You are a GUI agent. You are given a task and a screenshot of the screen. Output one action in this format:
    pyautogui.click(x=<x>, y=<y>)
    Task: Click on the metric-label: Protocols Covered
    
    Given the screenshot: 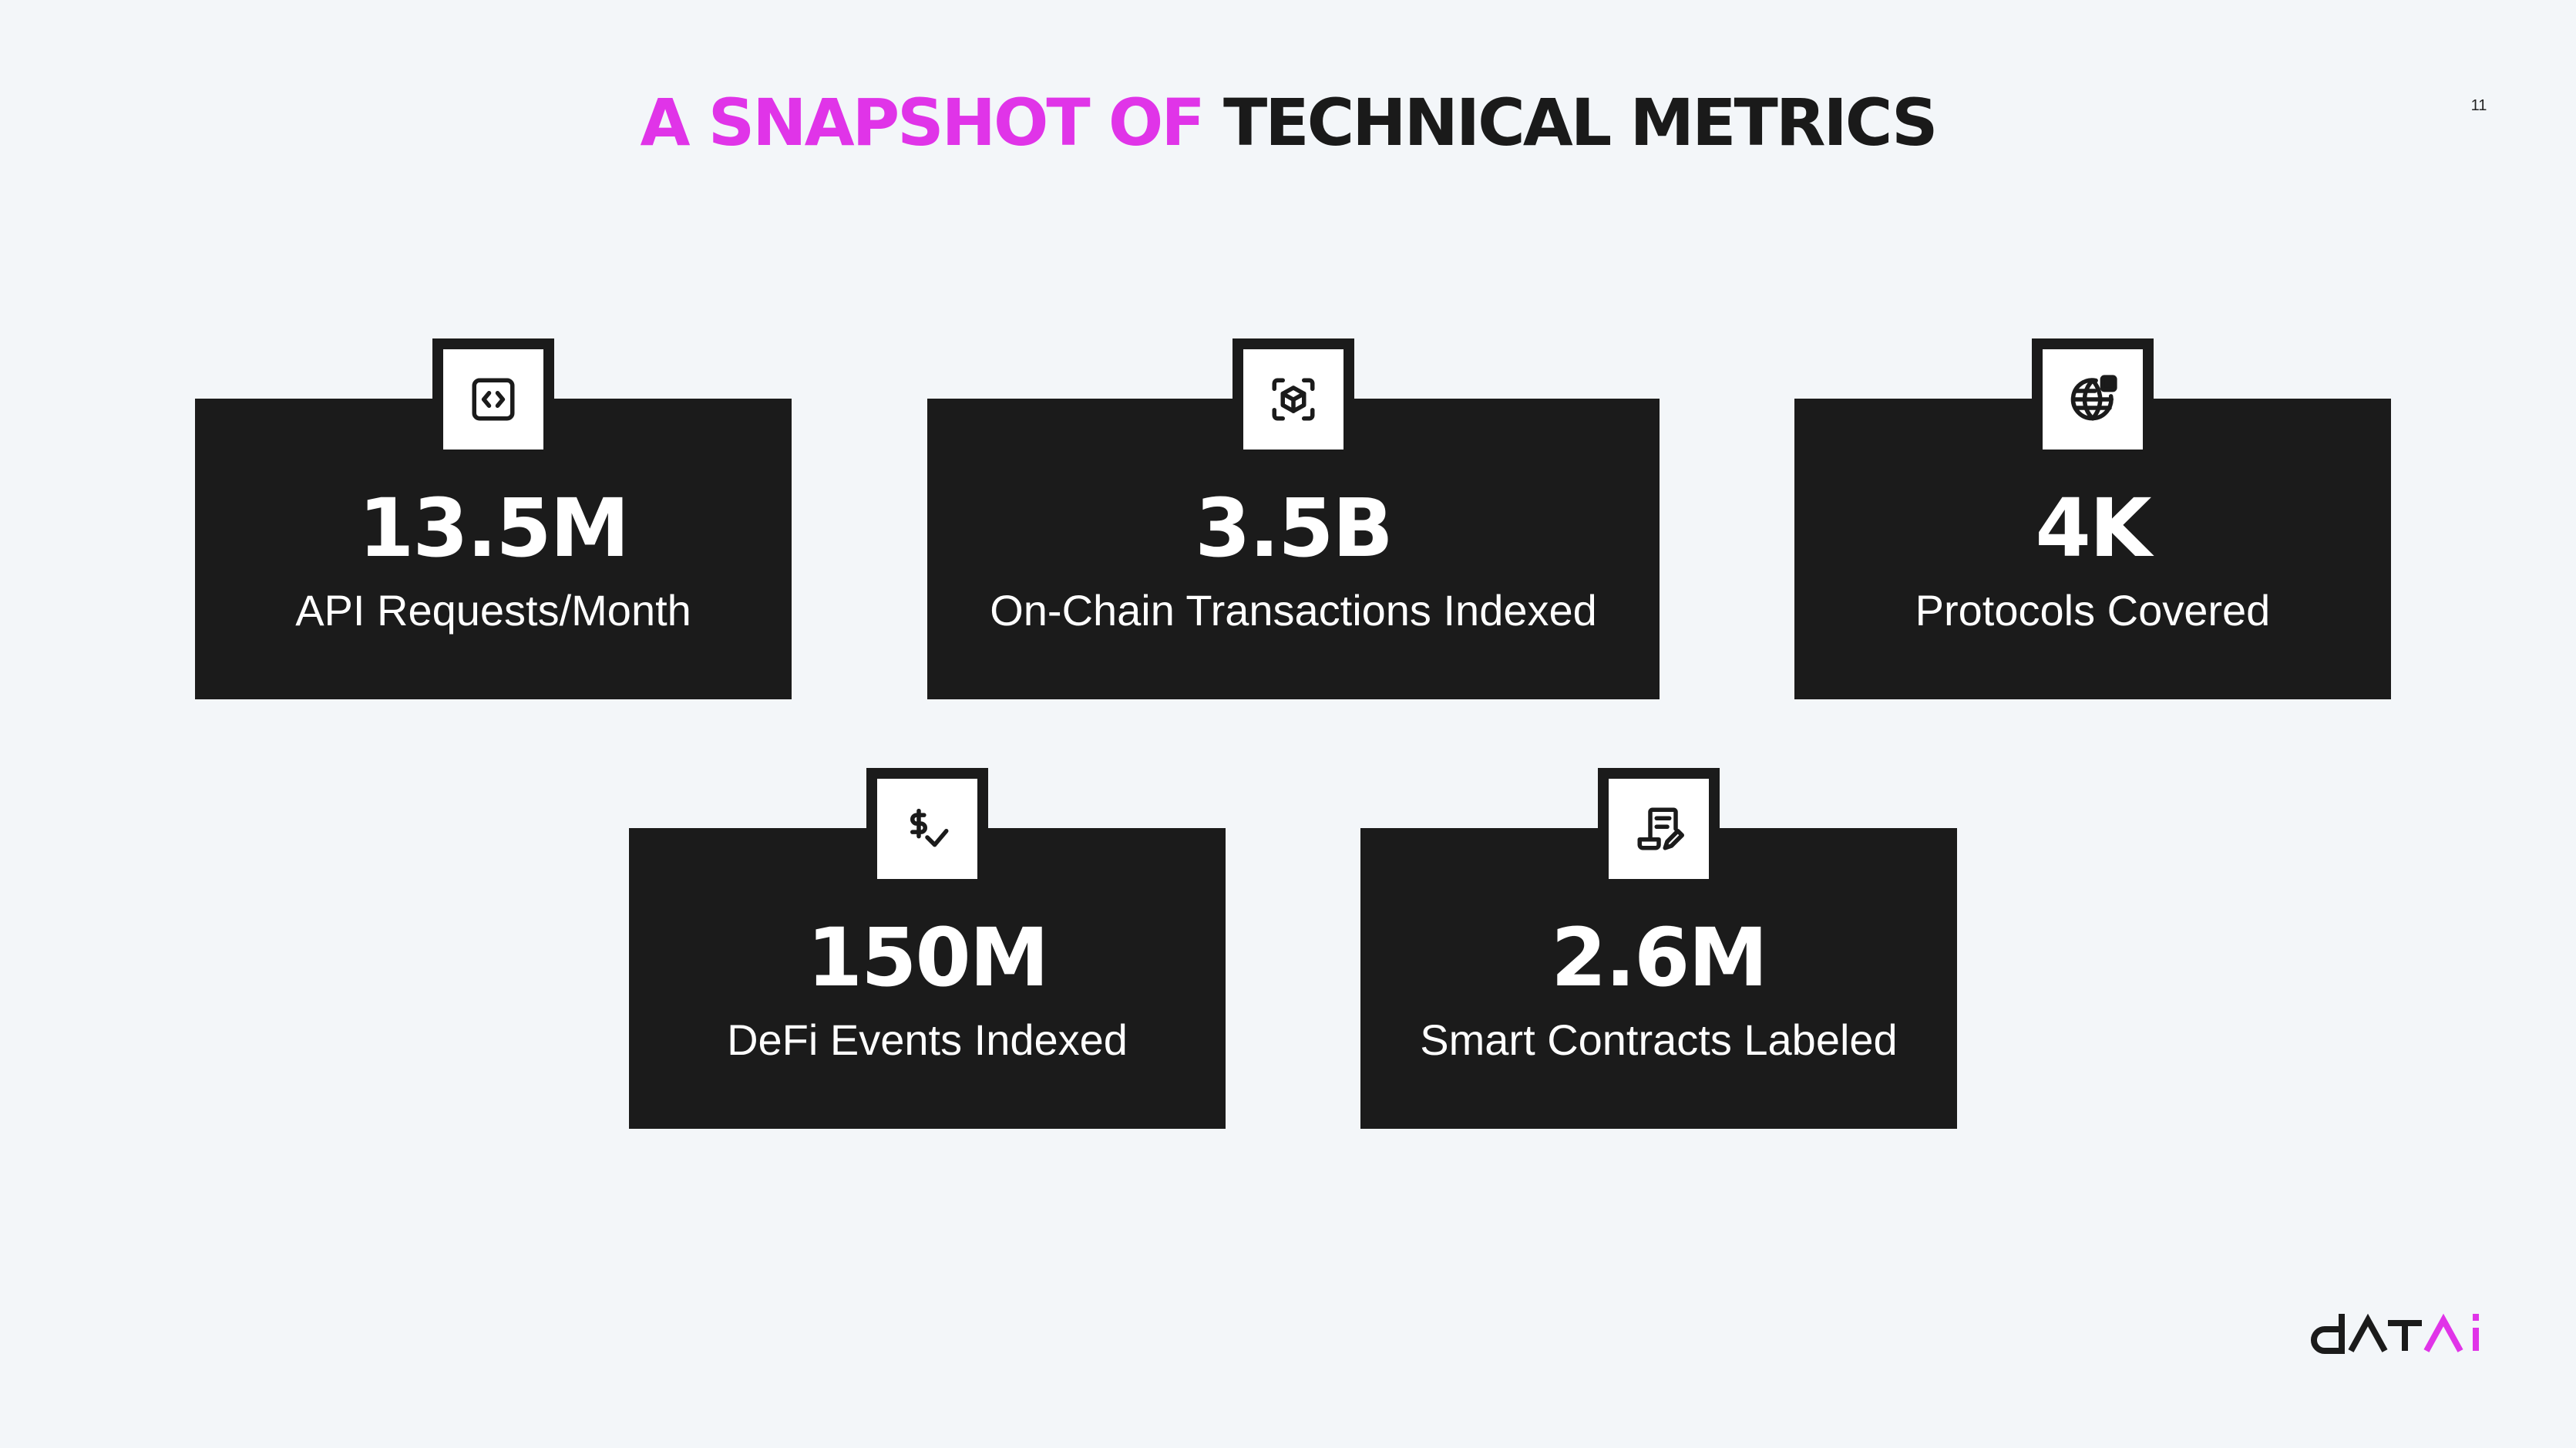 What is the action you would take?
    pyautogui.click(x=2093, y=610)
    